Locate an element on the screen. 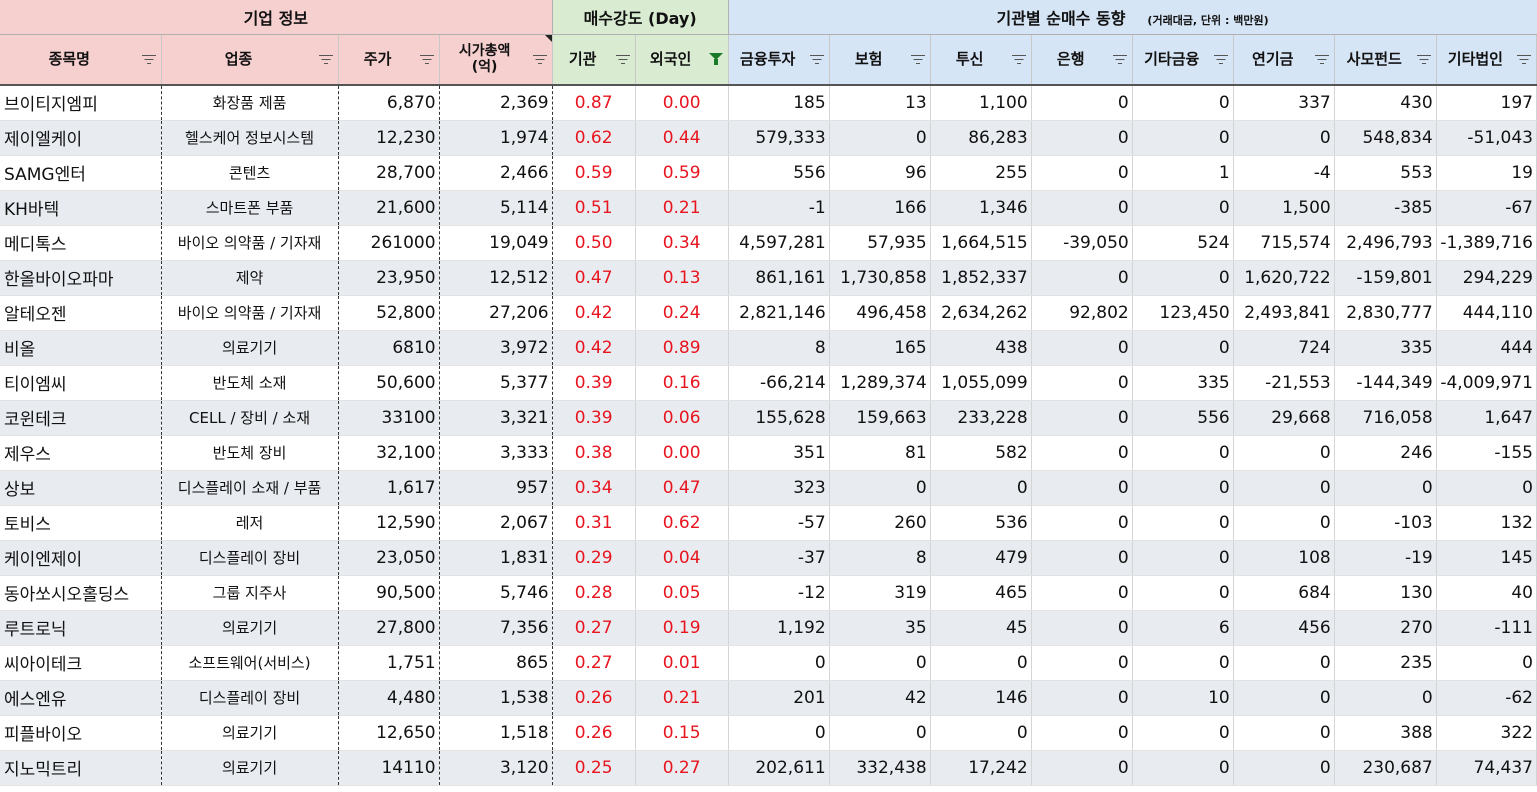 The width and height of the screenshot is (1537, 792). cell-market-cap: 5,377 is located at coordinates (496, 383).